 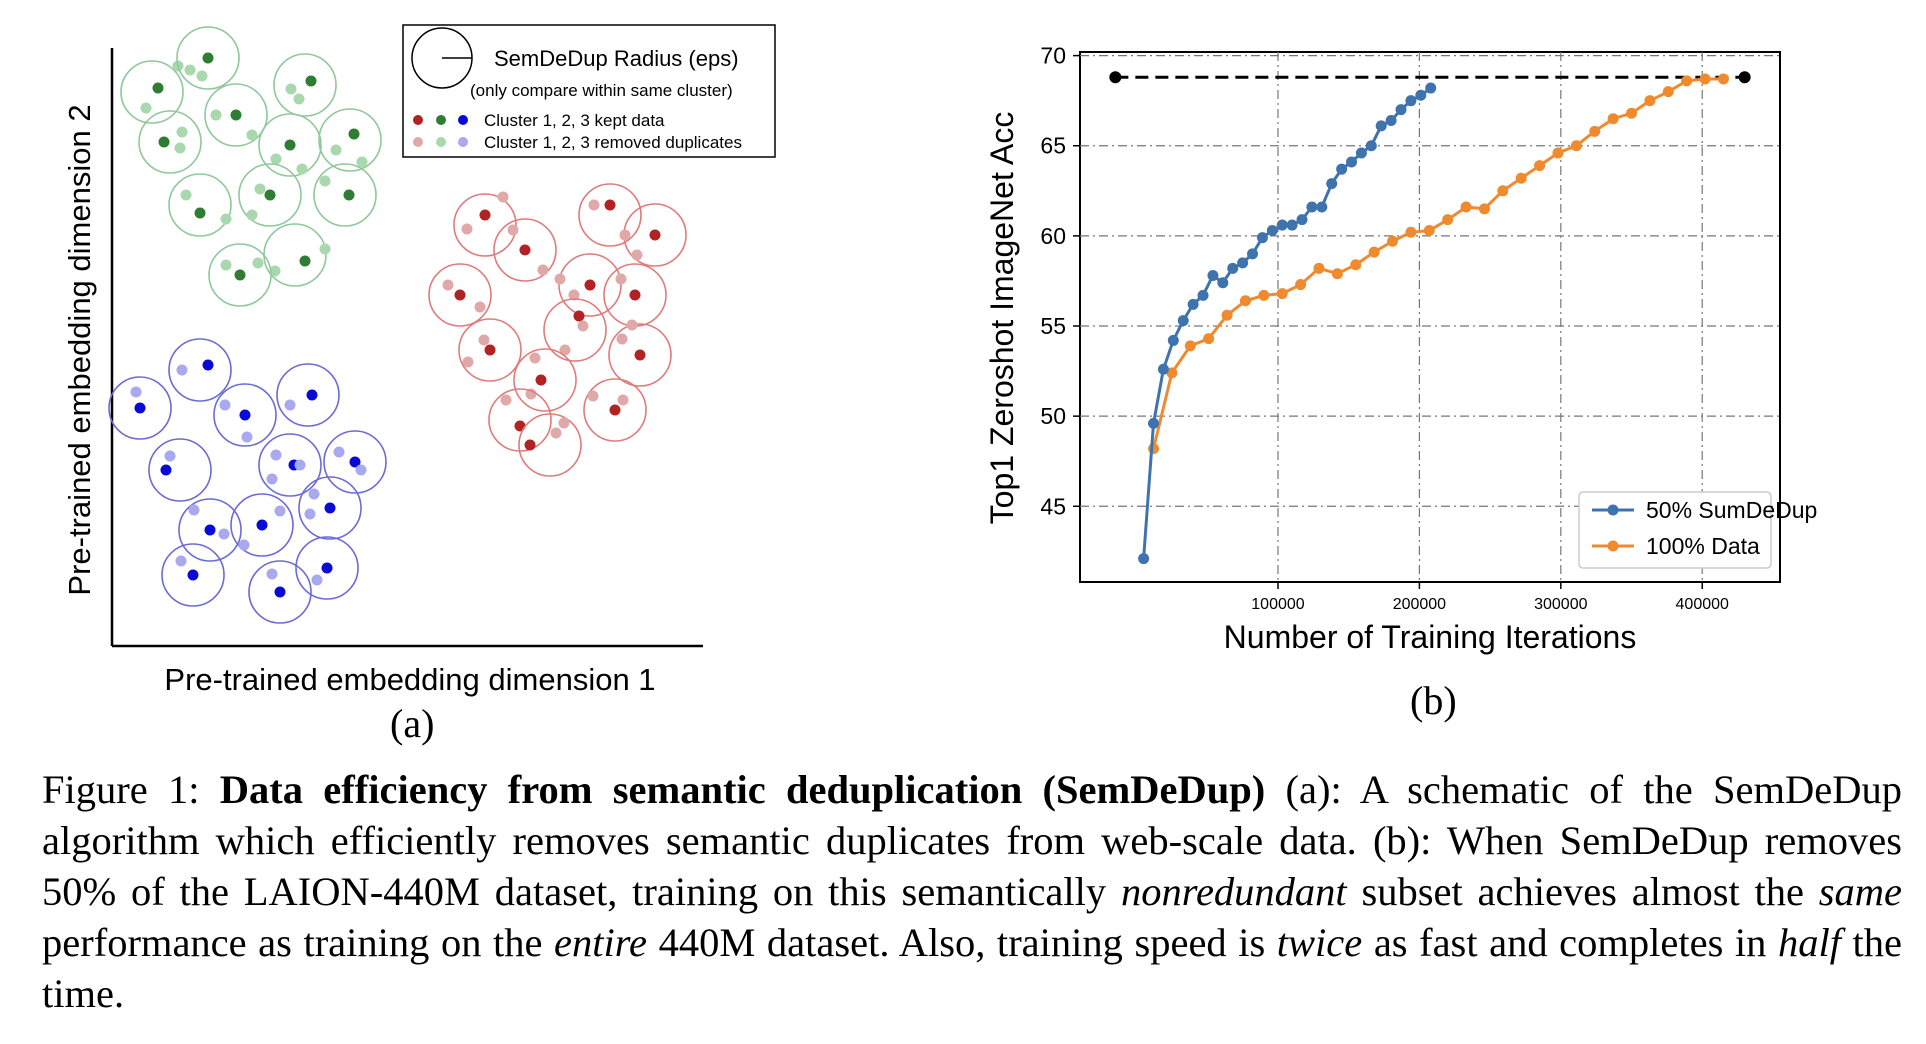 What do you see at coordinates (1430, 637) in the screenshot?
I see `chart-x-axis-label: Number of Training Iterations` at bounding box center [1430, 637].